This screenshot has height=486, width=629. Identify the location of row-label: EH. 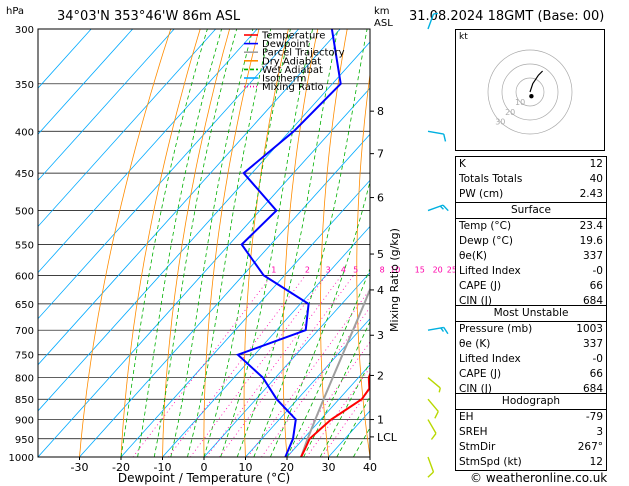
(466, 417).